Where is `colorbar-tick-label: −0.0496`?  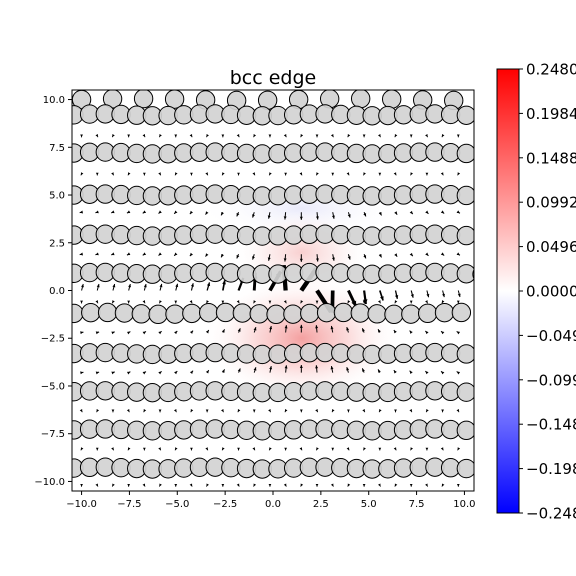 colorbar-tick-label: −0.0496 is located at coordinates (551, 336).